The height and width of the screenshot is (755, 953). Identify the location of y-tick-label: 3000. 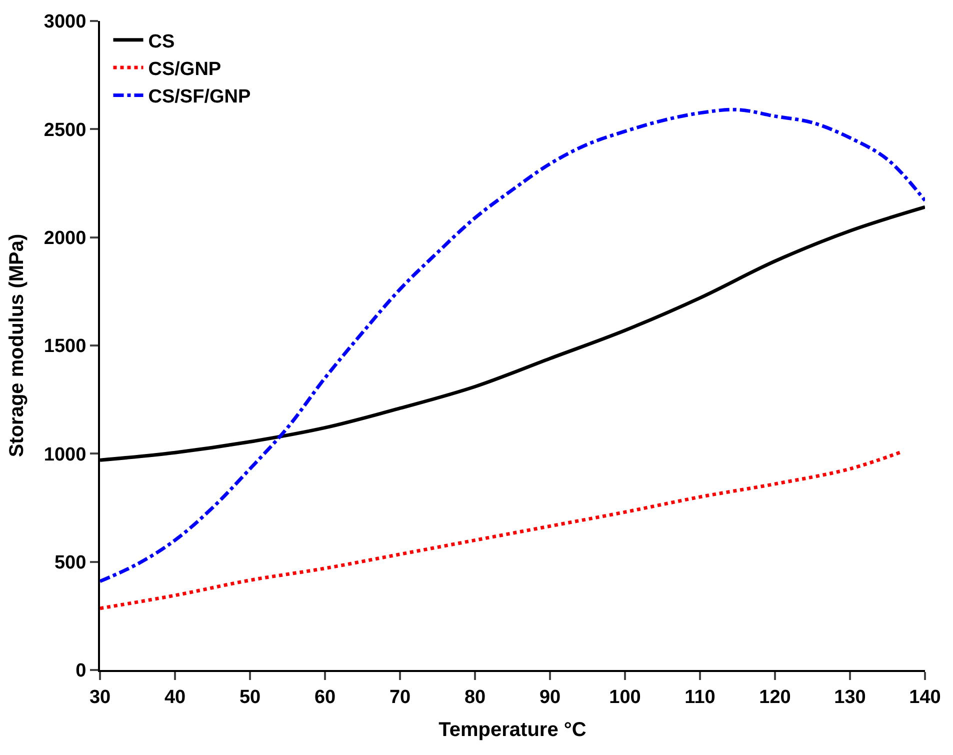
(65, 22).